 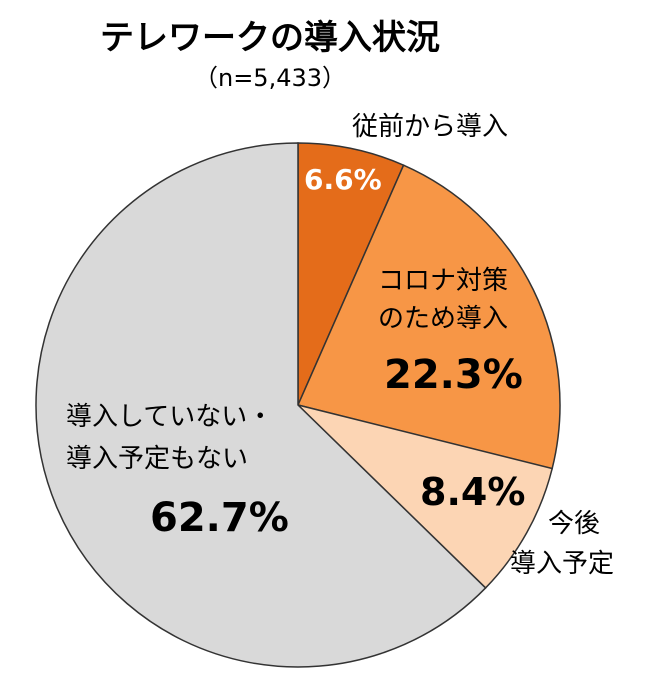 I want to click on slice-label-3a: 導入していない・, so click(x=170, y=417).